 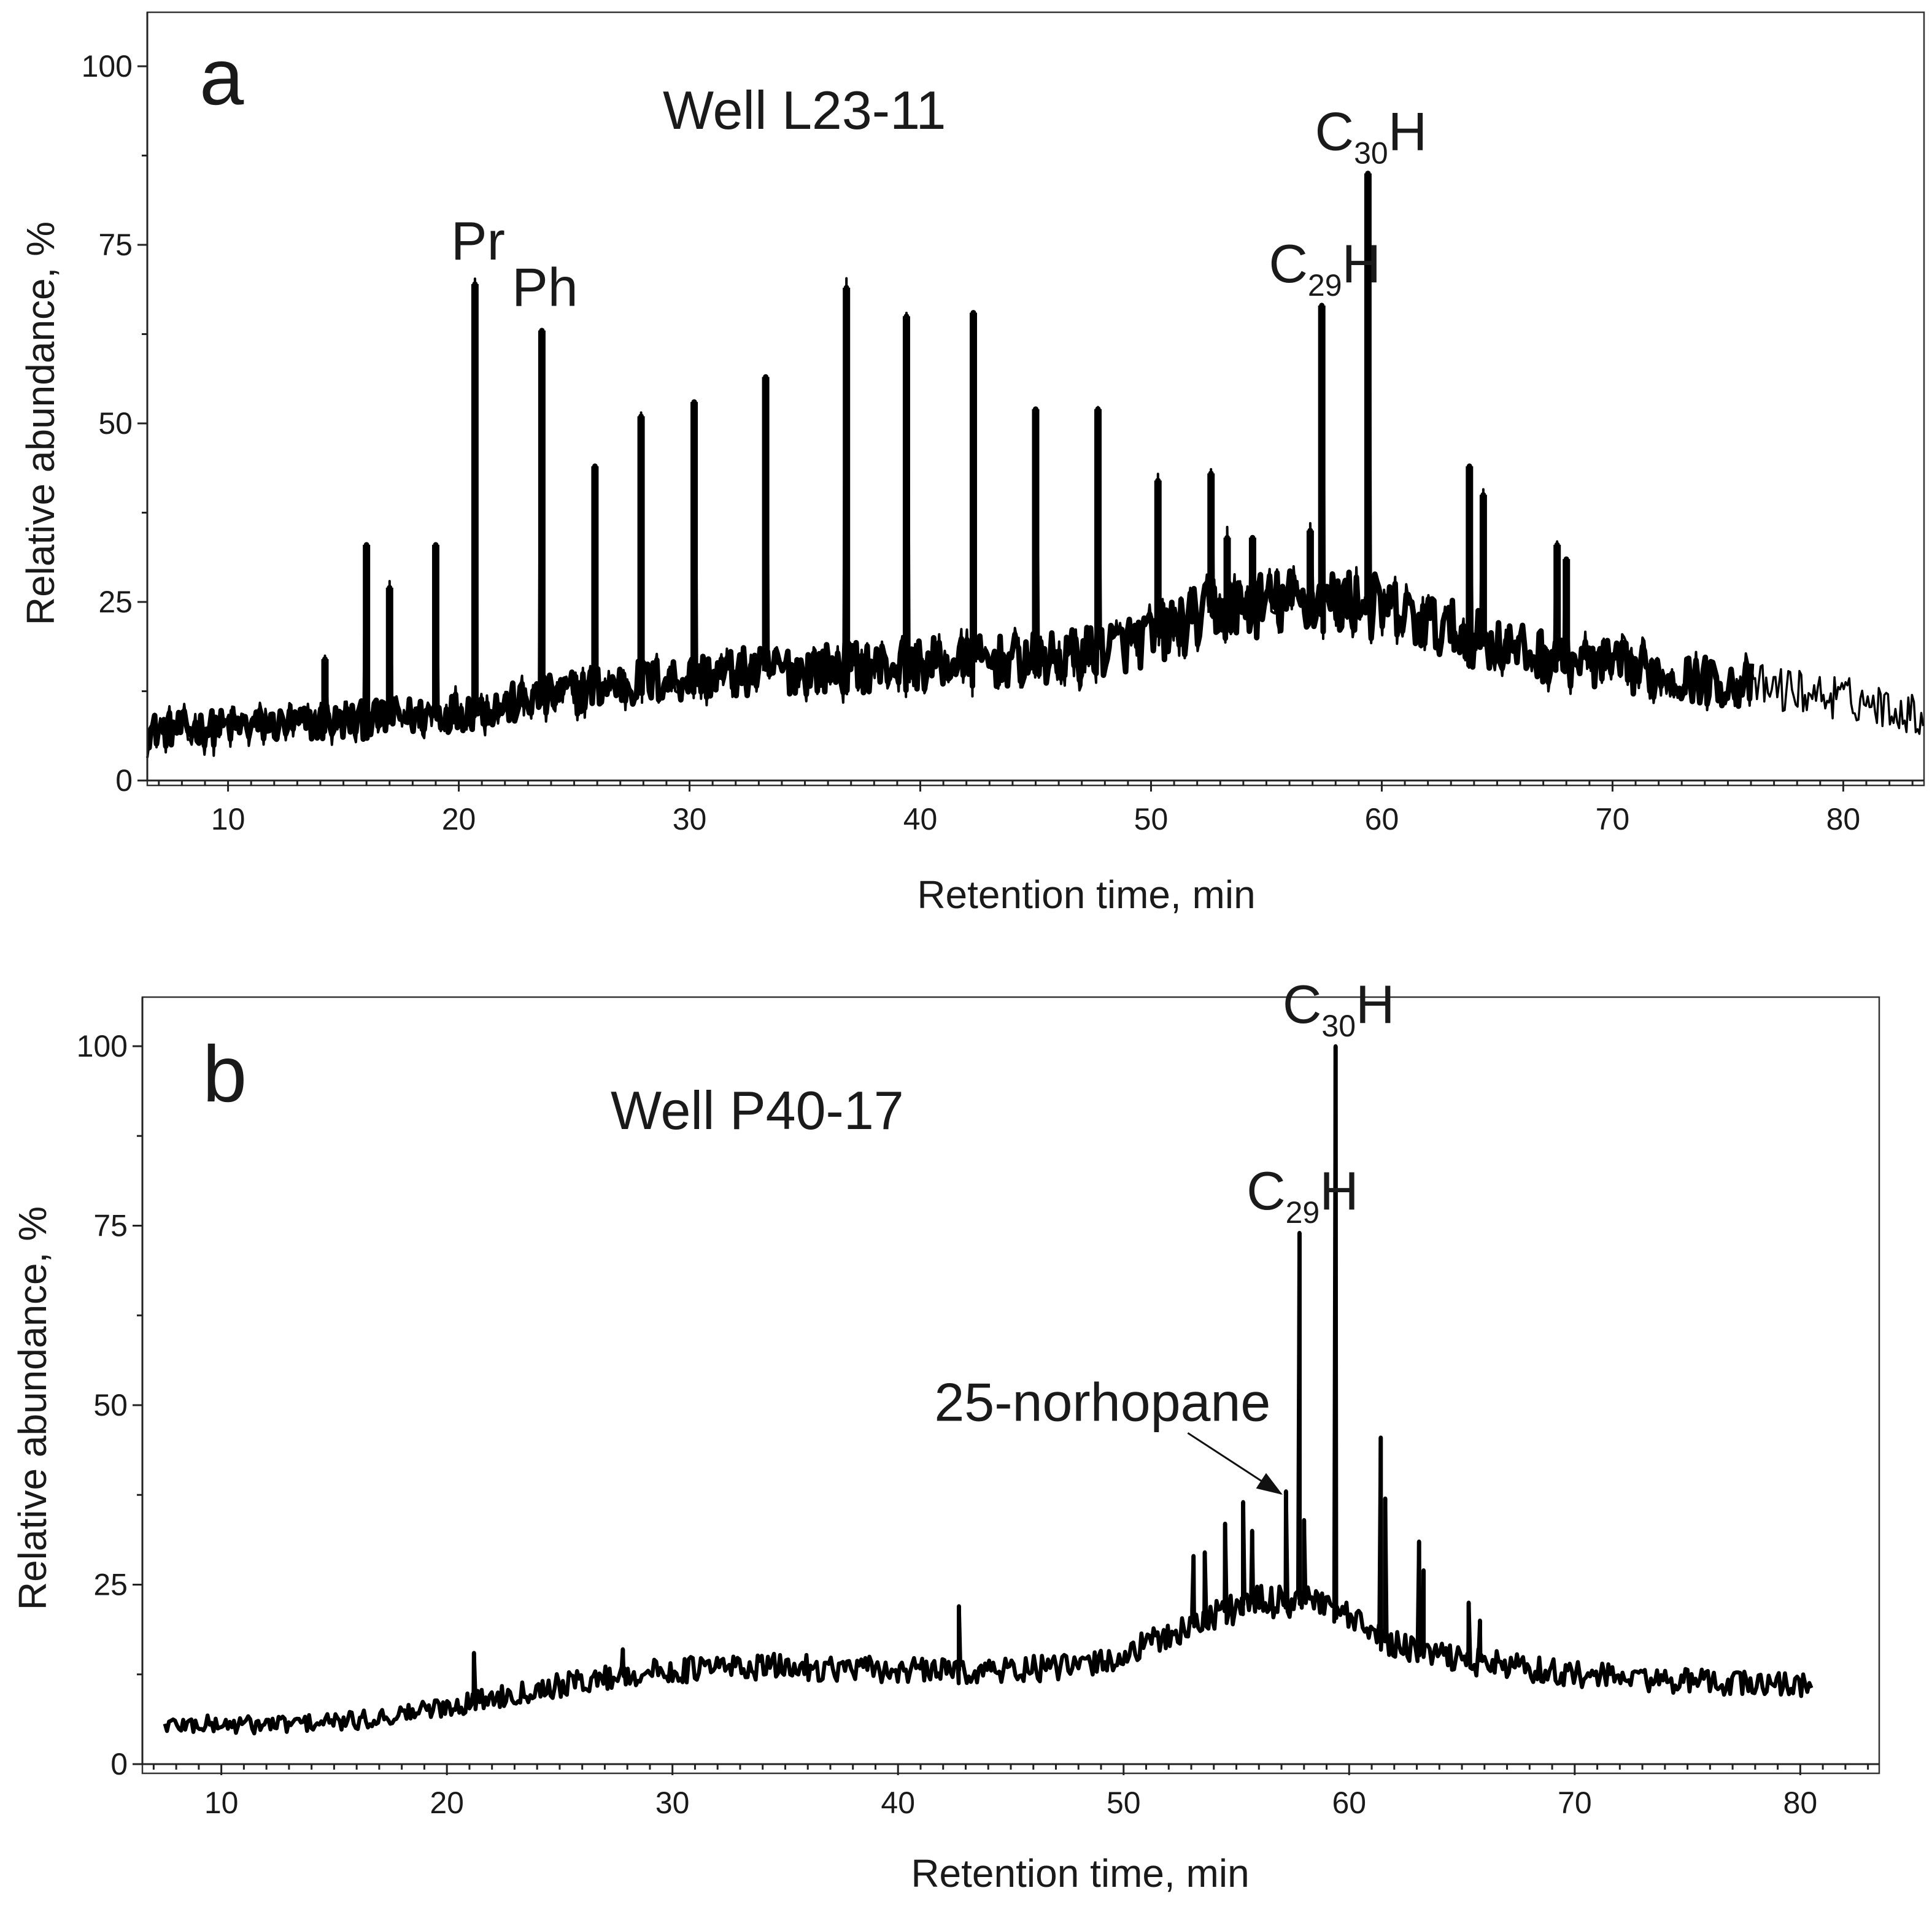 What do you see at coordinates (1838, 699) in the screenshot?
I see `chromatogram-trace-tail` at bounding box center [1838, 699].